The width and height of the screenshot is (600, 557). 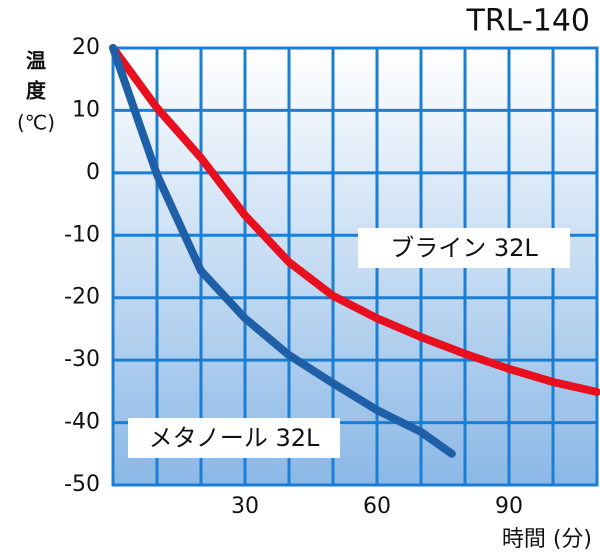 I want to click on y-tick-label: -10, so click(x=82, y=234).